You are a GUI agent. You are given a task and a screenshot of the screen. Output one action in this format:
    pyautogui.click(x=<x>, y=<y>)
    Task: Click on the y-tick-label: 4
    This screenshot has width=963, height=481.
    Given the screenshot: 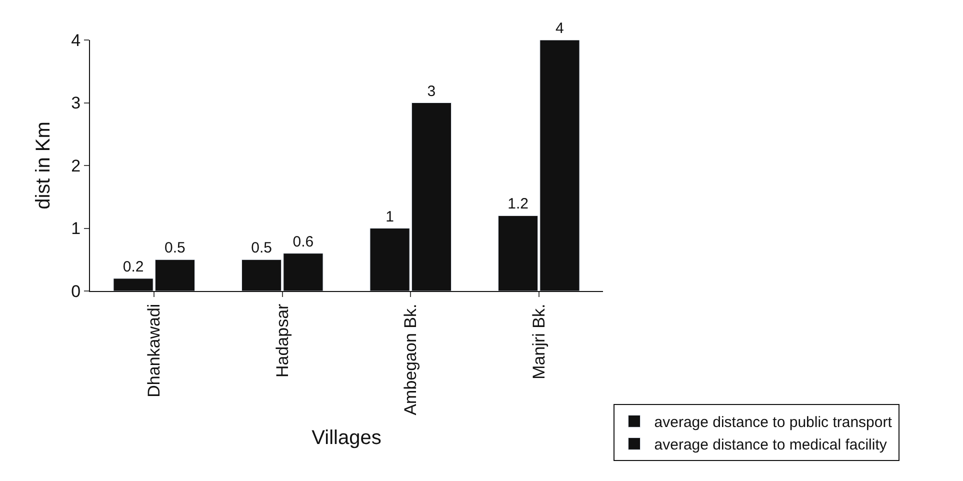 What is the action you would take?
    pyautogui.click(x=76, y=40)
    